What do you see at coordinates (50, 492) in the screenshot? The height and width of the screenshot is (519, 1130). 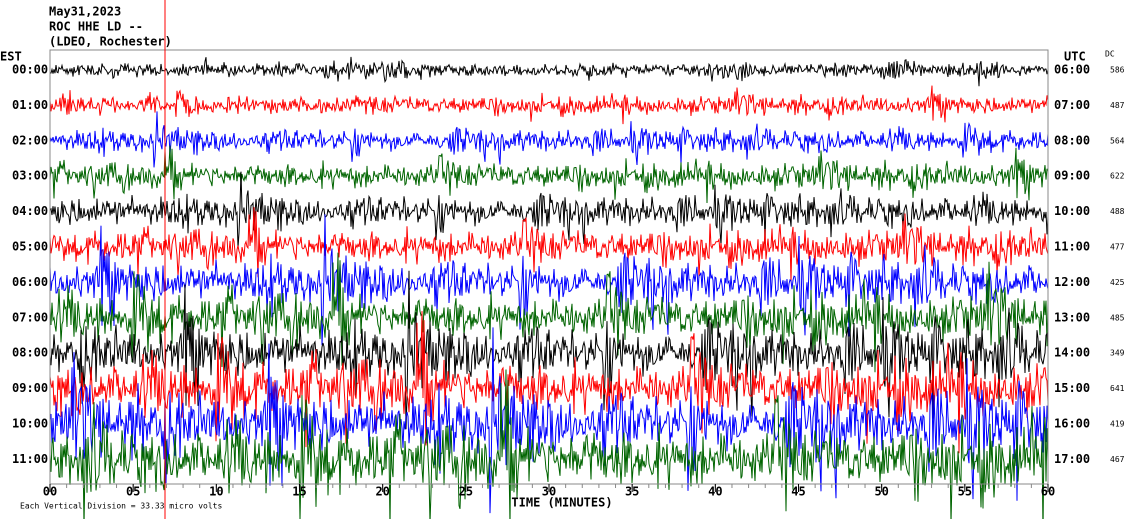 I see `x-tick-label: 00` at bounding box center [50, 492].